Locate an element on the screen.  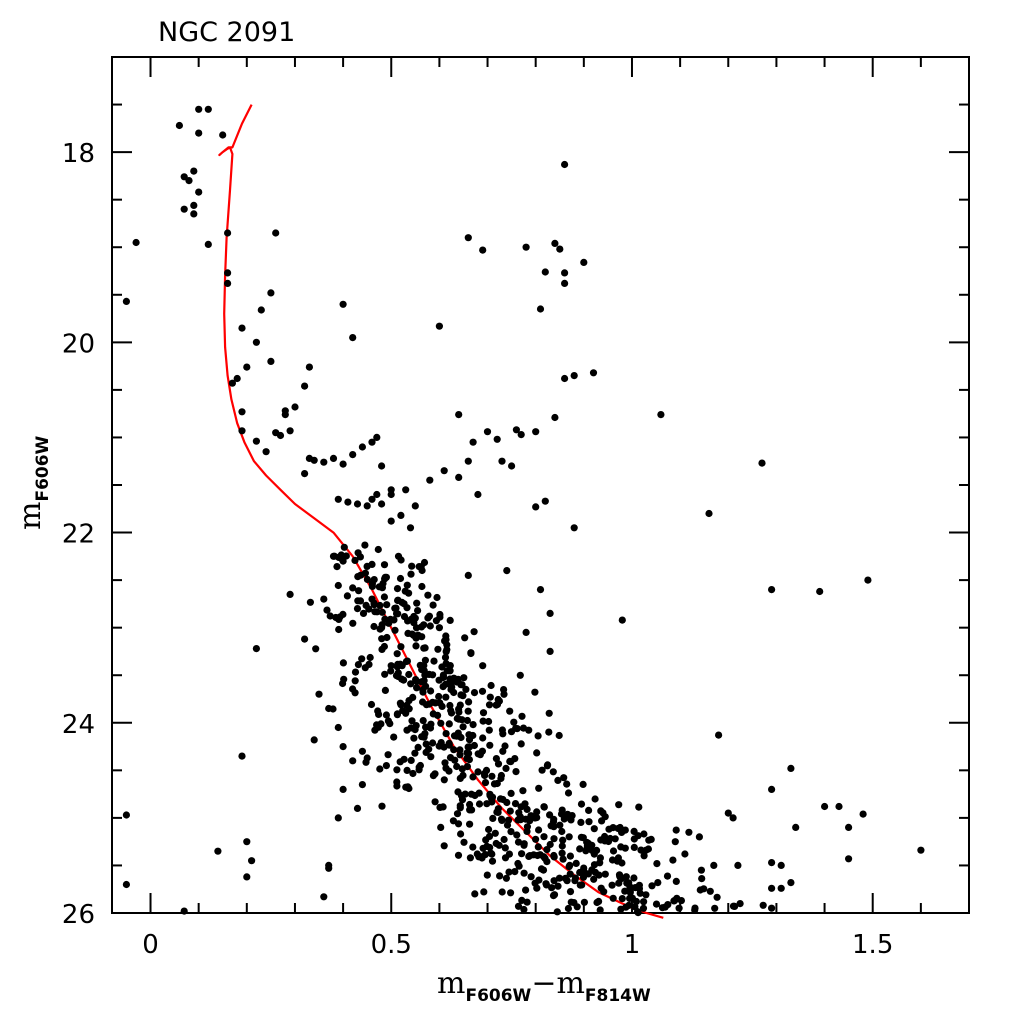
x-tick-label: 1 is located at coordinates (632, 945).